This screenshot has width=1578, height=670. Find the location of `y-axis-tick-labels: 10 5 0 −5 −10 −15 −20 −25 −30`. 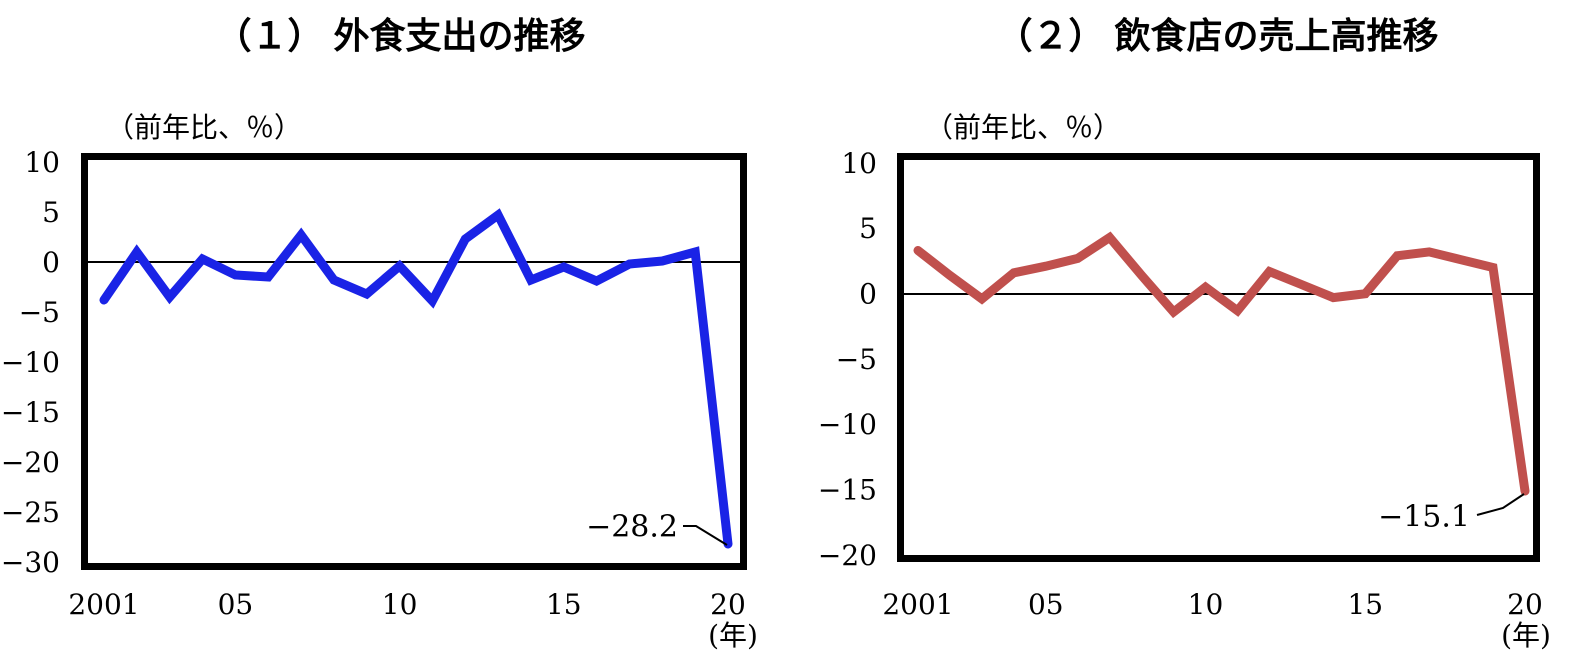

y-axis-tick-labels: 10 5 0 −5 −10 −15 −20 −25 −30 is located at coordinates (30, 362).